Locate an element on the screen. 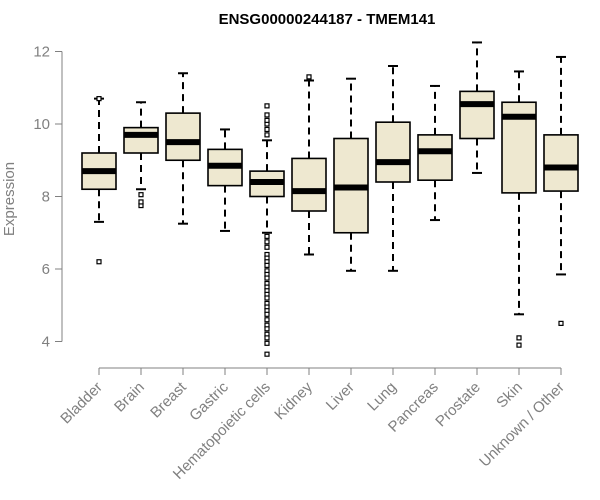  y-tick-label: 10 is located at coordinates (41, 124).